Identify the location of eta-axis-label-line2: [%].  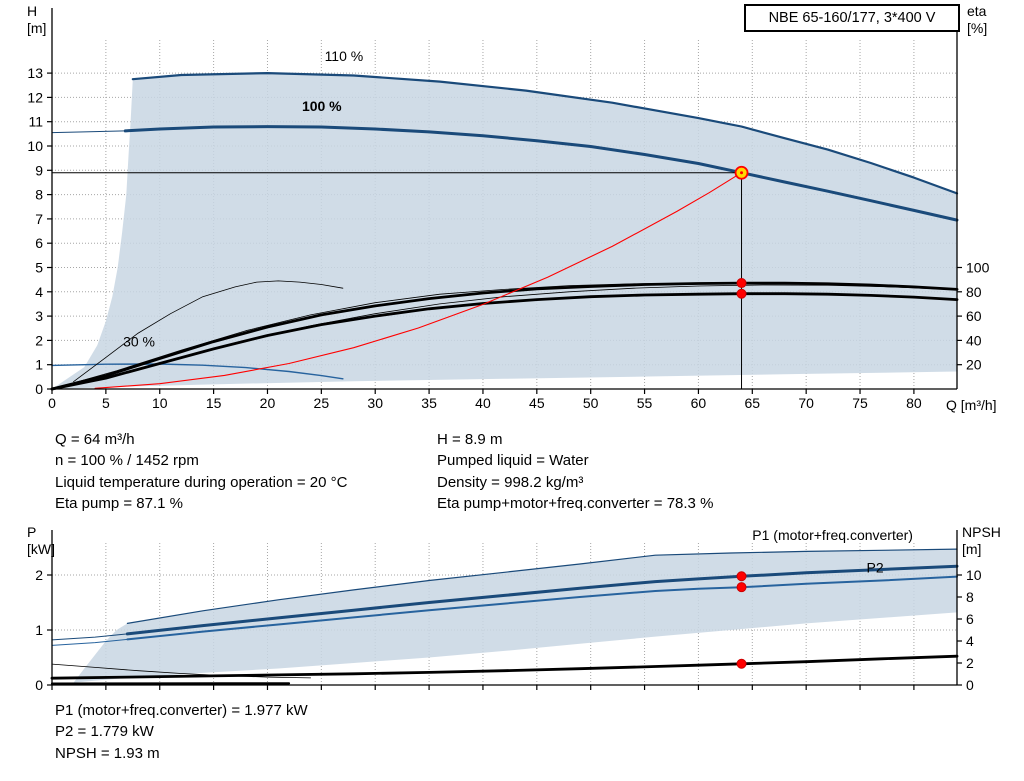
(977, 28).